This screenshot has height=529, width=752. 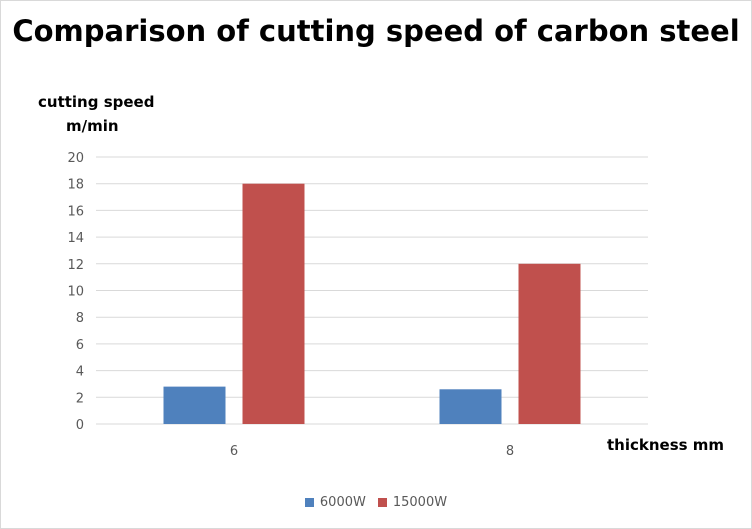 What do you see at coordinates (342, 502) in the screenshot?
I see `legend-label-6000w: 6000W` at bounding box center [342, 502].